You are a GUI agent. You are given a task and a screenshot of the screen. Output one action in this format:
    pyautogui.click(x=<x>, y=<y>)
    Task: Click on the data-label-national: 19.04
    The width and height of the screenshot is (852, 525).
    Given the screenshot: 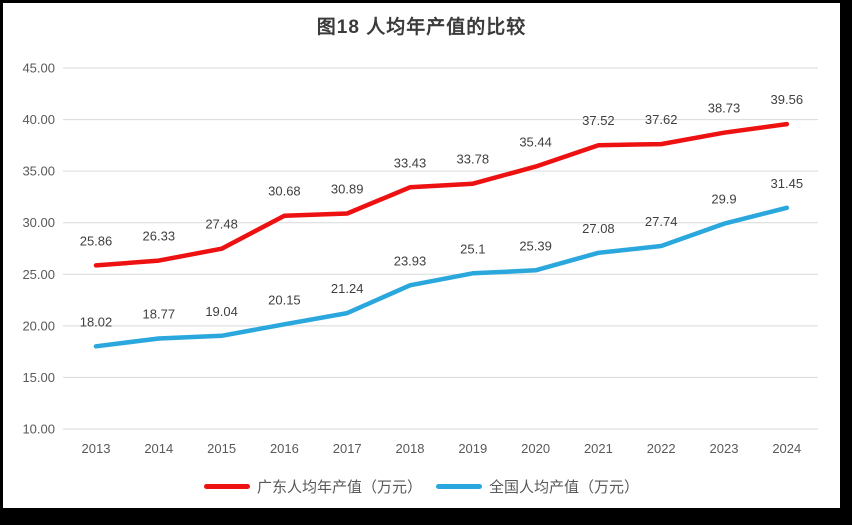 What is the action you would take?
    pyautogui.click(x=221, y=311)
    